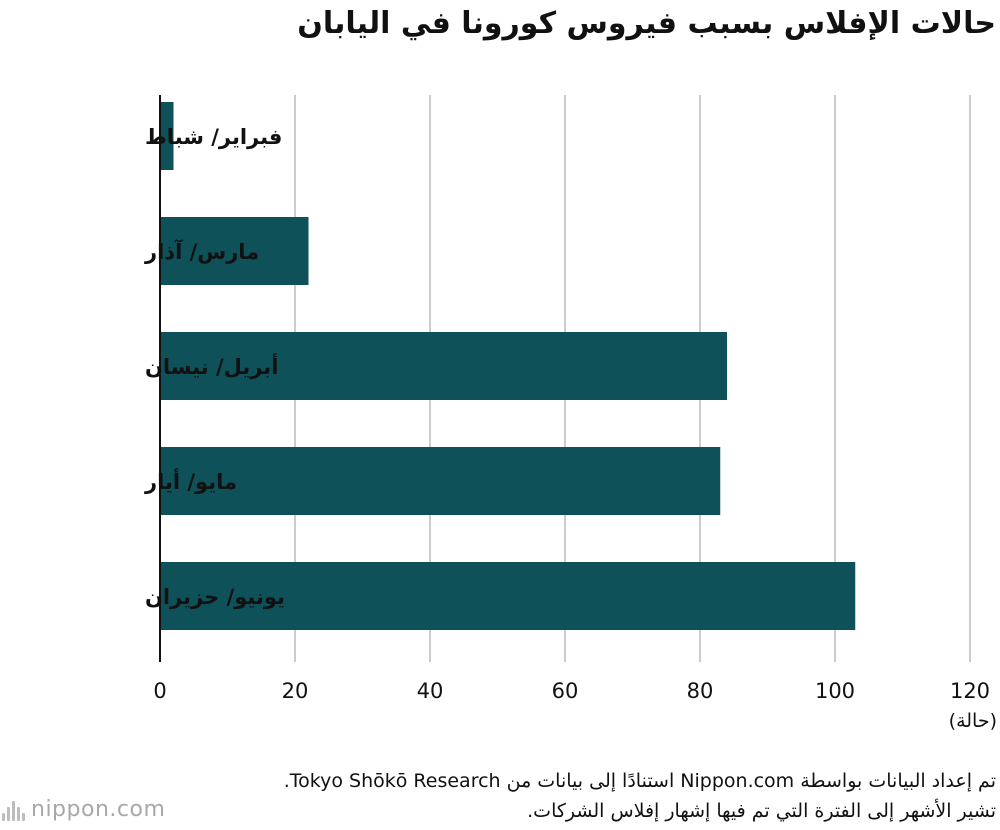 The height and width of the screenshot is (830, 1000). Describe the element at coordinates (430, 691) in the screenshot. I see `x-tick-label: 40` at that location.